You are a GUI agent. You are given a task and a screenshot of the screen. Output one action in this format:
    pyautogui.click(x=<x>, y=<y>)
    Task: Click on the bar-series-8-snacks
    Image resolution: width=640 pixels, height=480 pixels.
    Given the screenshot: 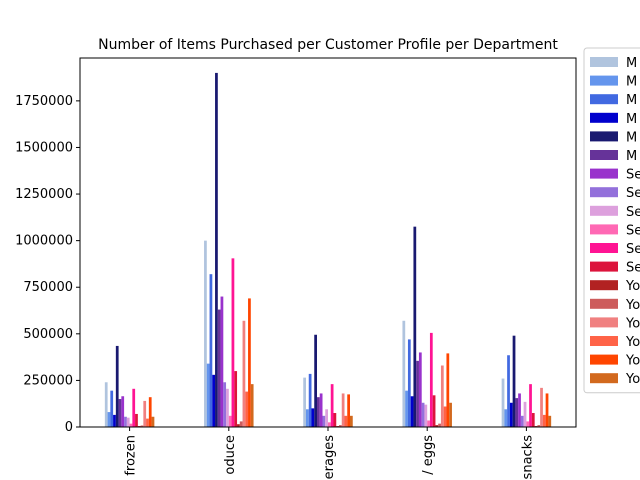 What is the action you would take?
    pyautogui.click(x=522, y=421)
    